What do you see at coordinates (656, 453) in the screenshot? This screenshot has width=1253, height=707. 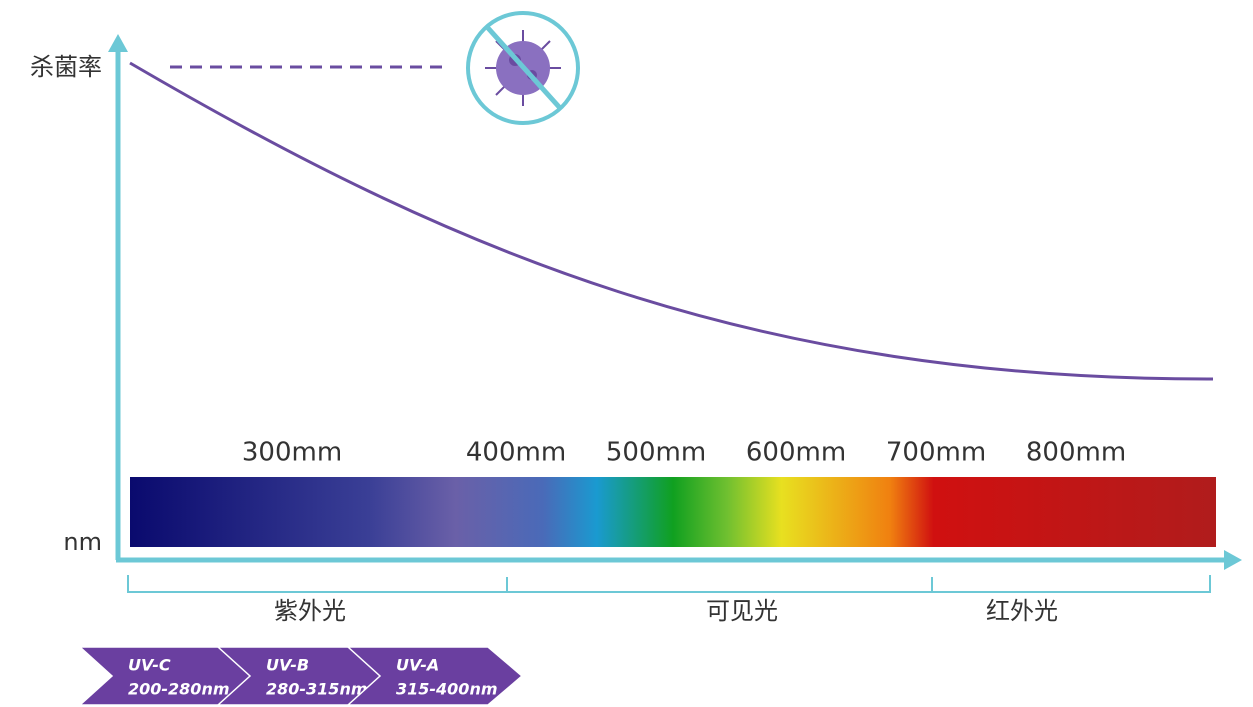 I see `wavelength-label: 500mm` at bounding box center [656, 453].